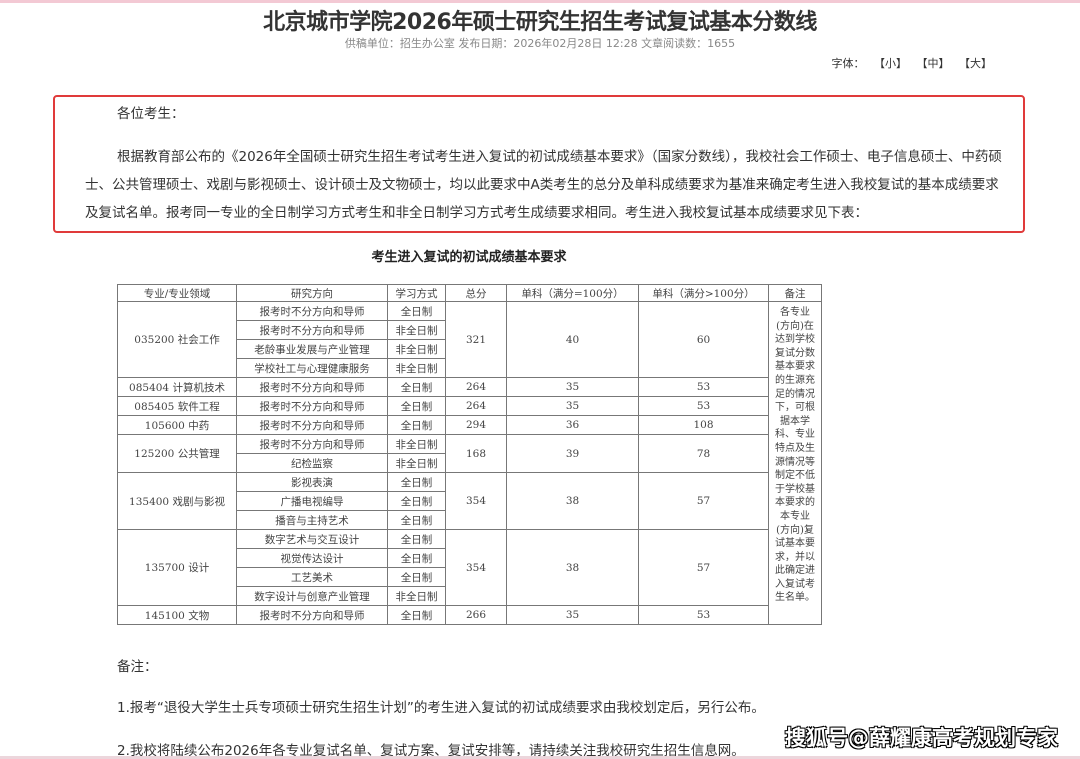 The image size is (1080, 759). I want to click on single-subject-over-100-cell: 78, so click(703, 453).